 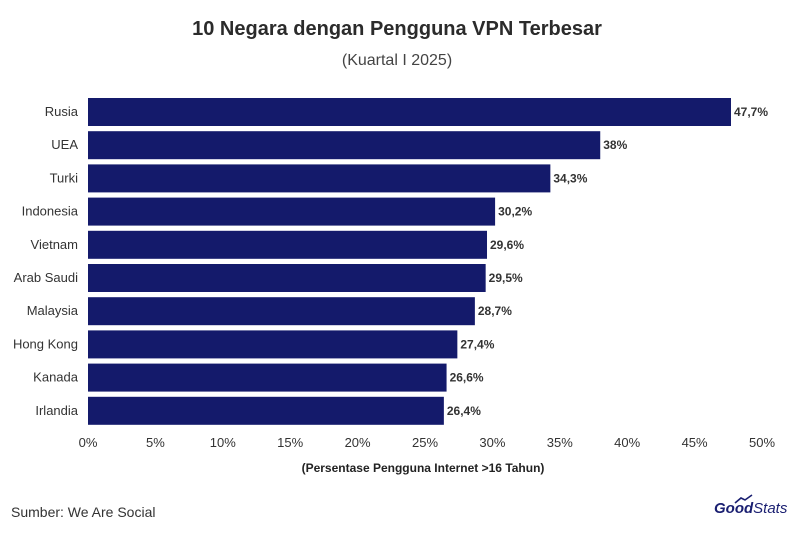 I want to click on value-label-7: 27,4%, so click(x=477, y=344).